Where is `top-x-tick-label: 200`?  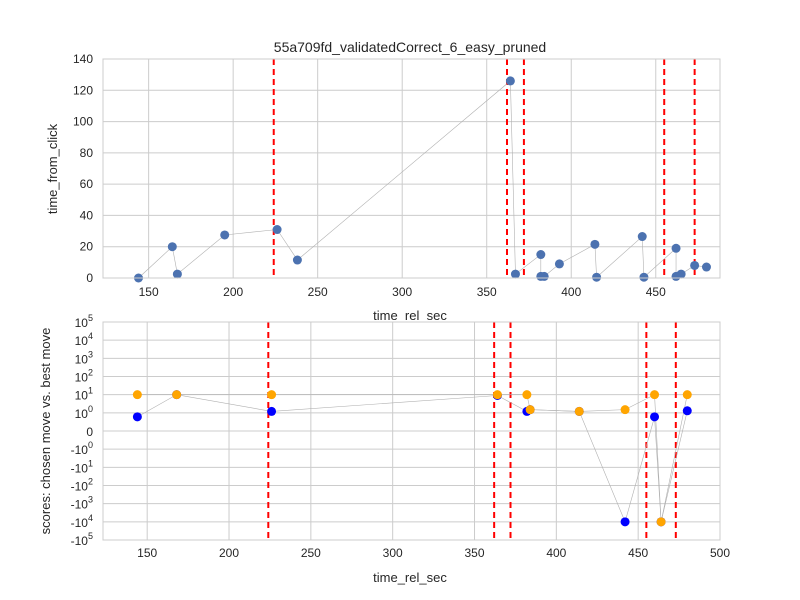 top-x-tick-label: 200 is located at coordinates (233, 292).